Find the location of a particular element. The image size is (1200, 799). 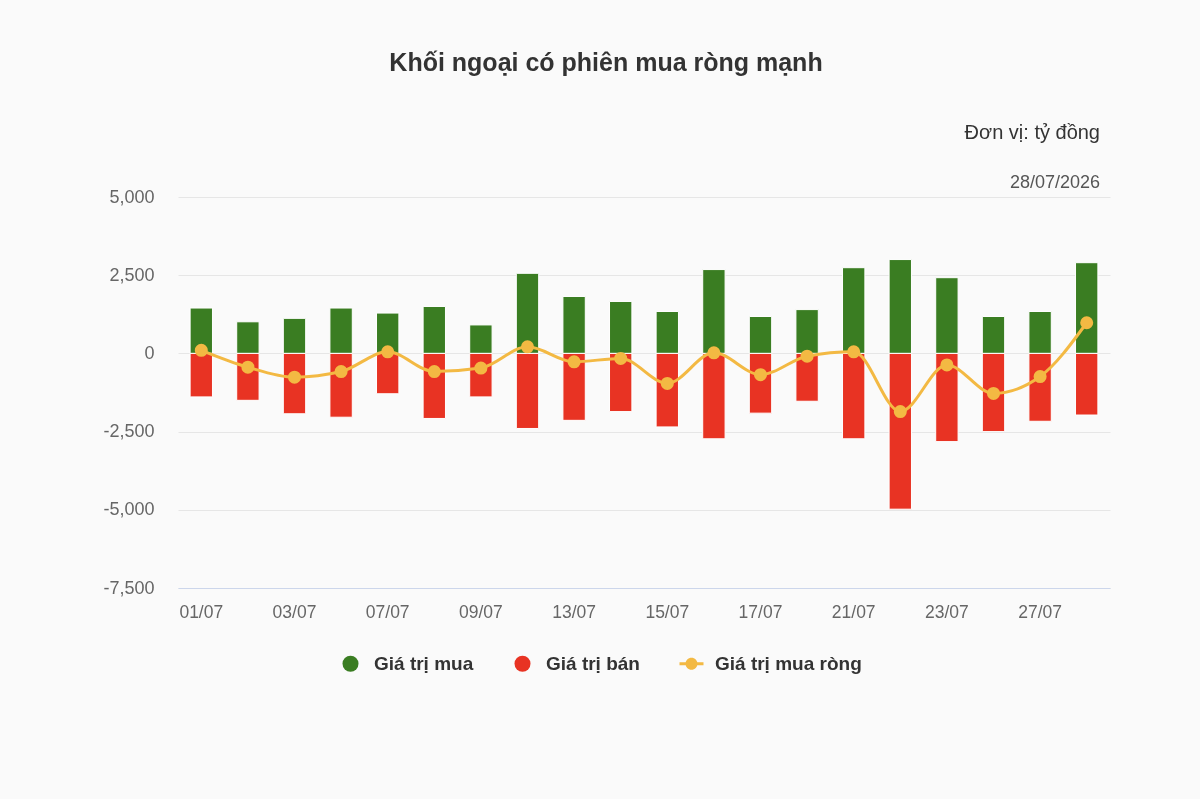

y-tick-label: -2,500 is located at coordinates (129, 431).